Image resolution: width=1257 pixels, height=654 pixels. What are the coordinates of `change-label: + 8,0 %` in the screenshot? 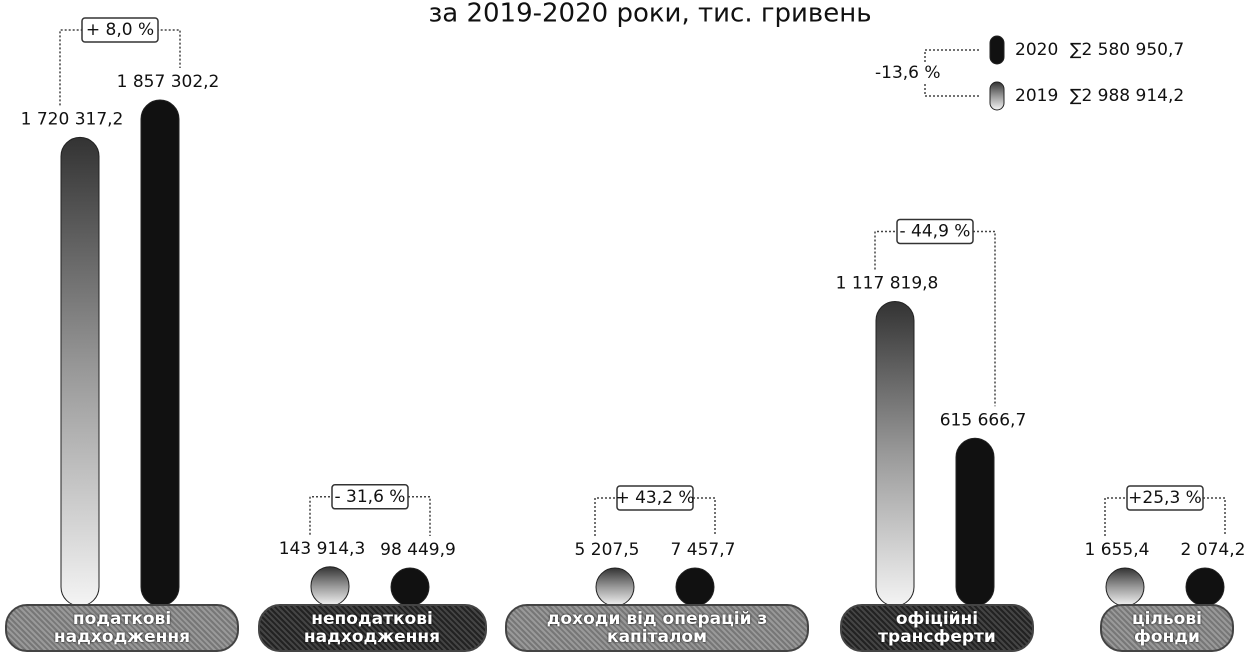 It's located at (120, 30).